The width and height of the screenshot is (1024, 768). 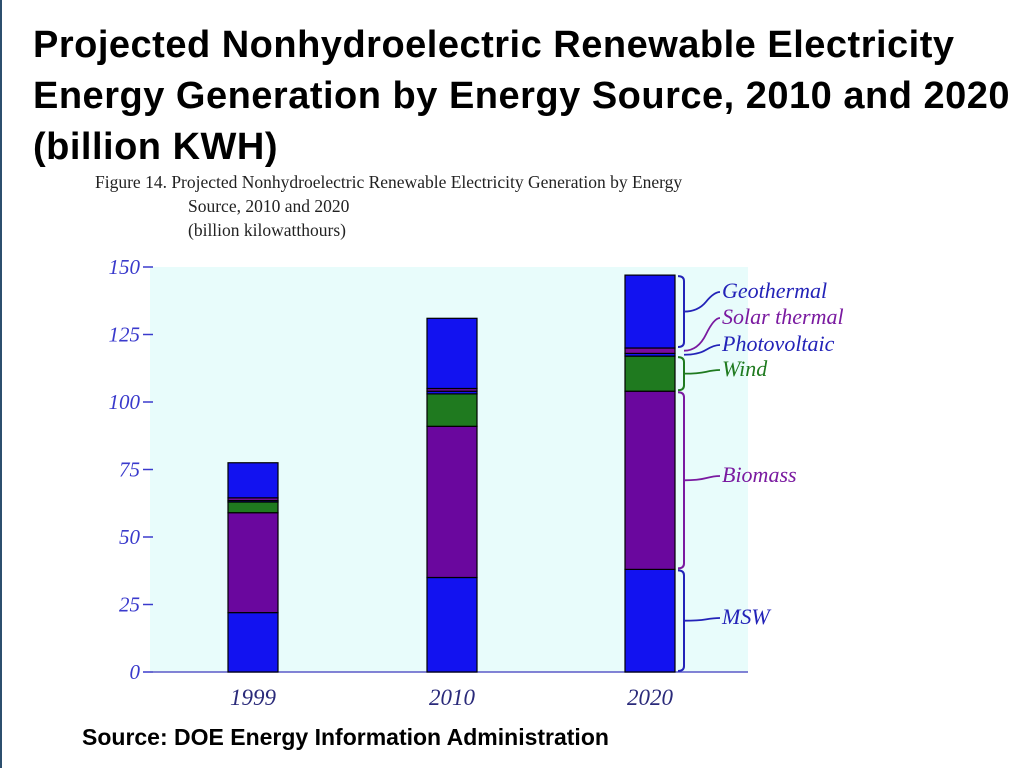 What do you see at coordinates (452, 697) in the screenshot?
I see `x-tick-label: 2010` at bounding box center [452, 697].